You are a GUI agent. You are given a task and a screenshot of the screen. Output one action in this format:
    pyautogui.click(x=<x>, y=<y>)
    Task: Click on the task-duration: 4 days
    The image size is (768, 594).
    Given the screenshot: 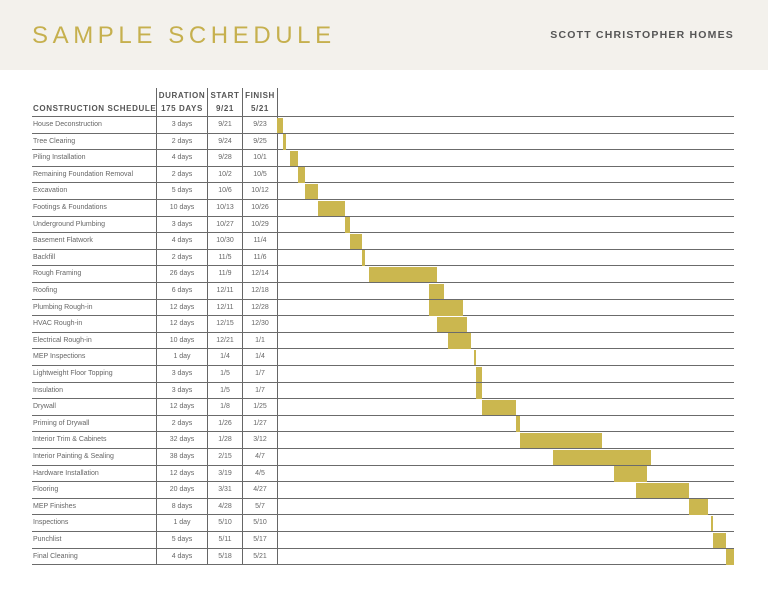 What is the action you would take?
    pyautogui.click(x=182, y=556)
    